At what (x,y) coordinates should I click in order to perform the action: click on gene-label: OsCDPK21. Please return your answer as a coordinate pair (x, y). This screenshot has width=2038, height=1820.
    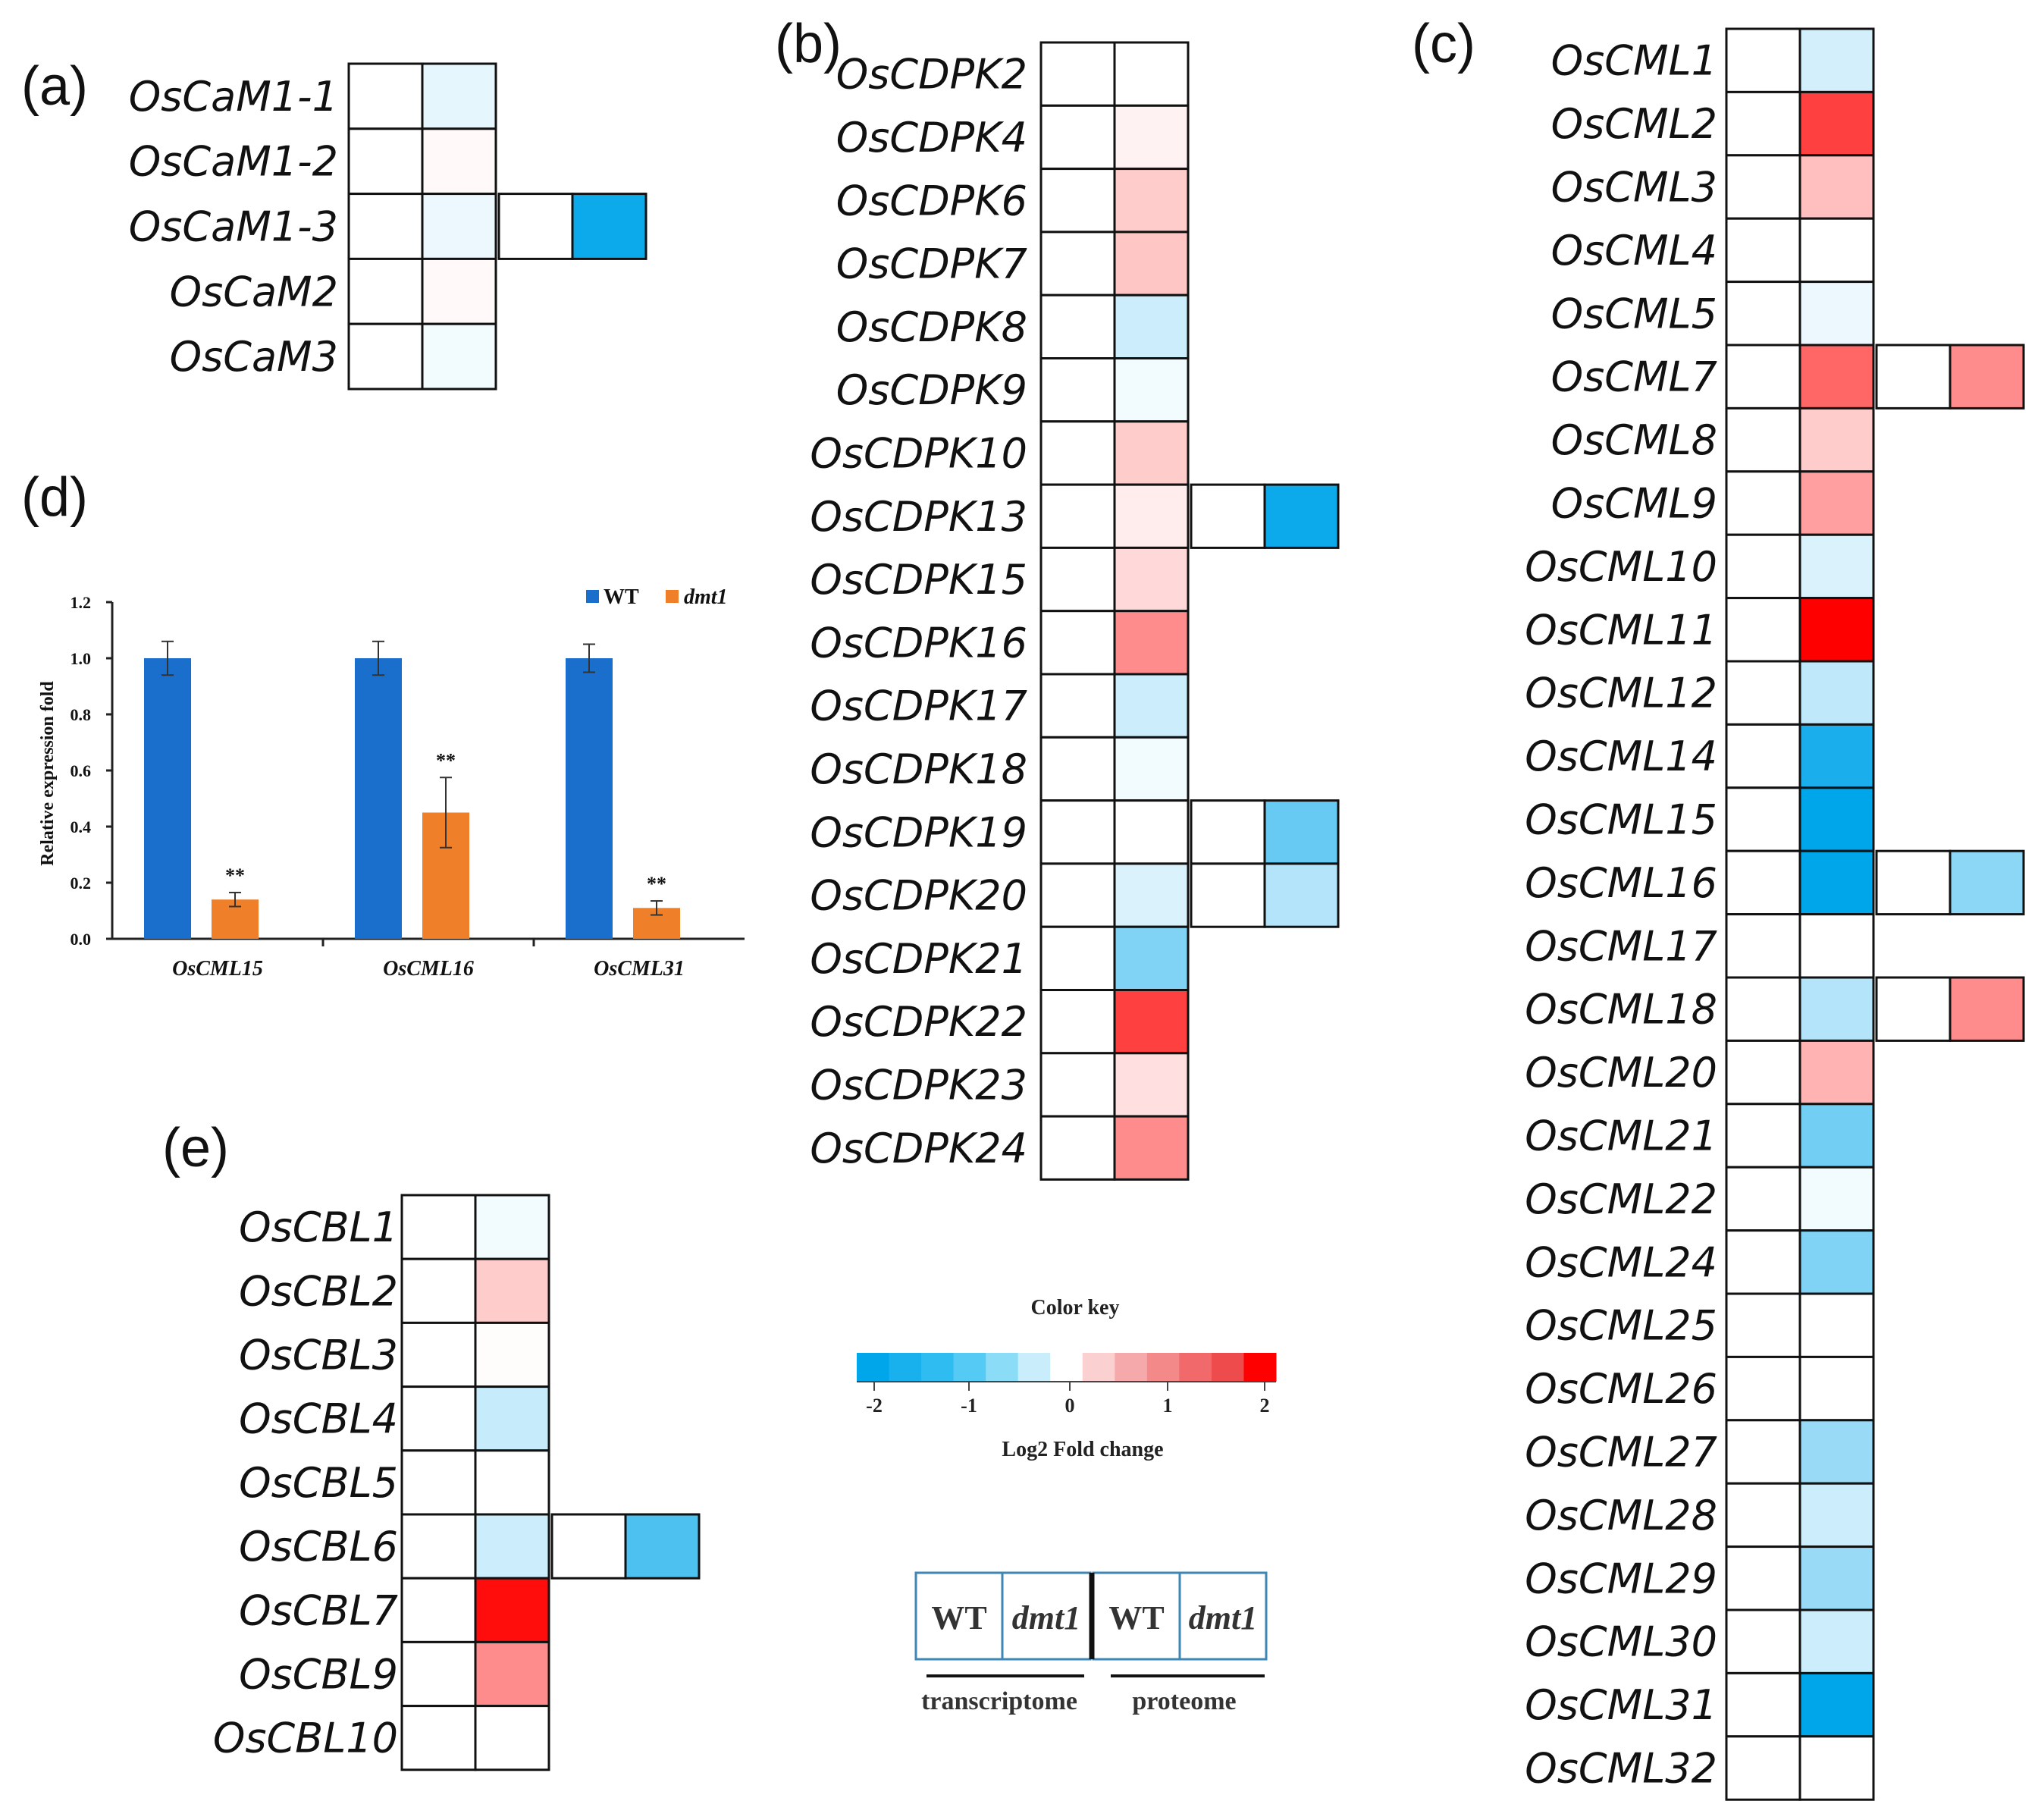
    Looking at the image, I should click on (919, 959).